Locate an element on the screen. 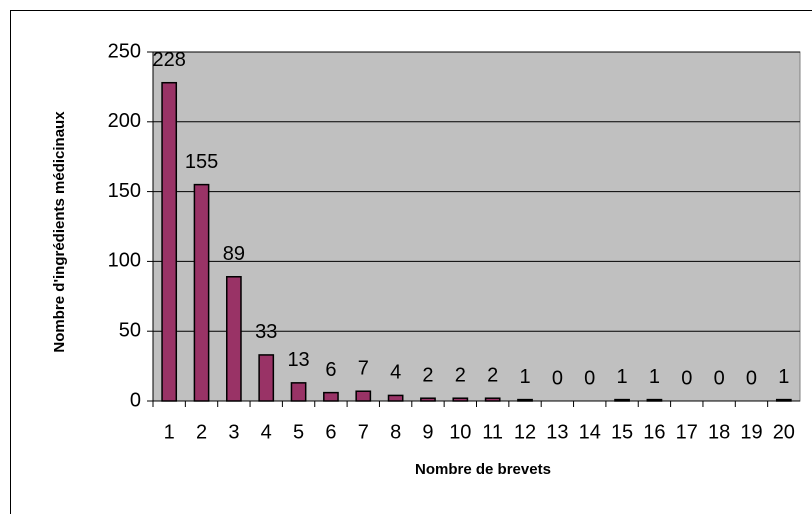 The width and height of the screenshot is (812, 514). data-label: 89 is located at coordinates (234, 254).